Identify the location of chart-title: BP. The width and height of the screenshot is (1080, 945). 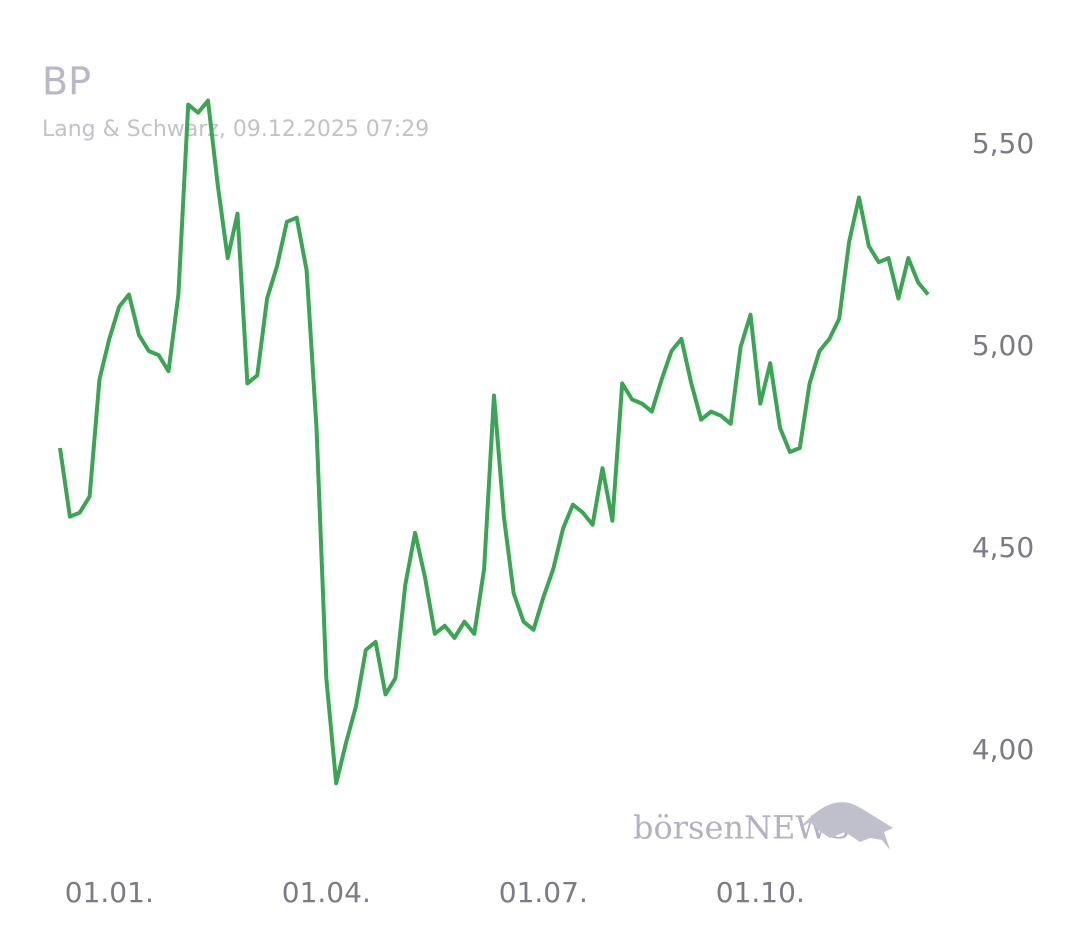
(66, 82).